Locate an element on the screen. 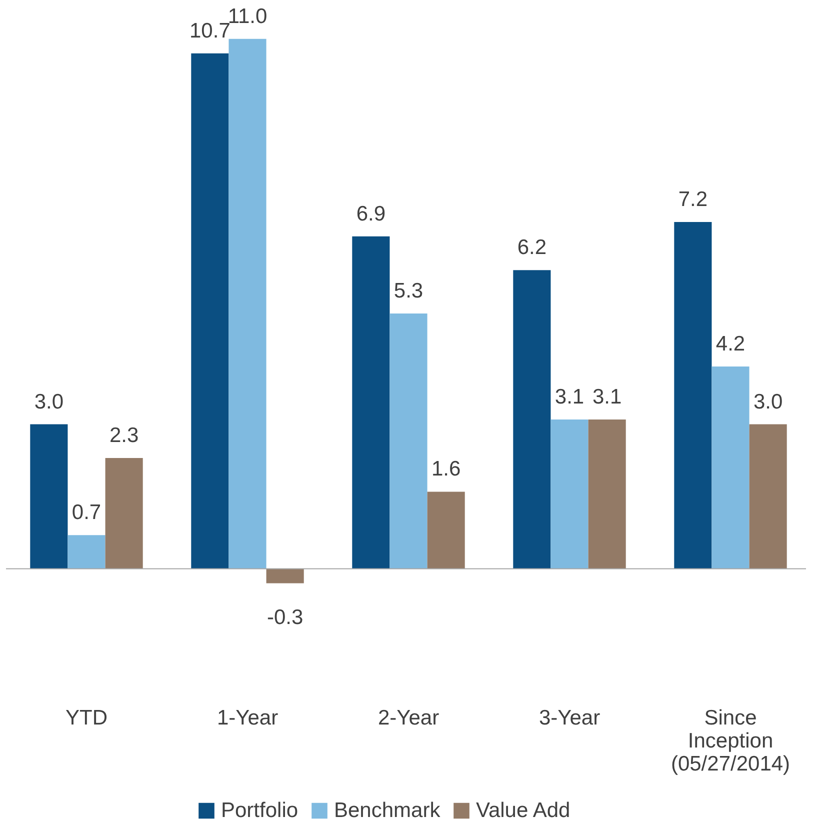 This screenshot has width=827, height=832. data-label: 6.9 is located at coordinates (371, 214).